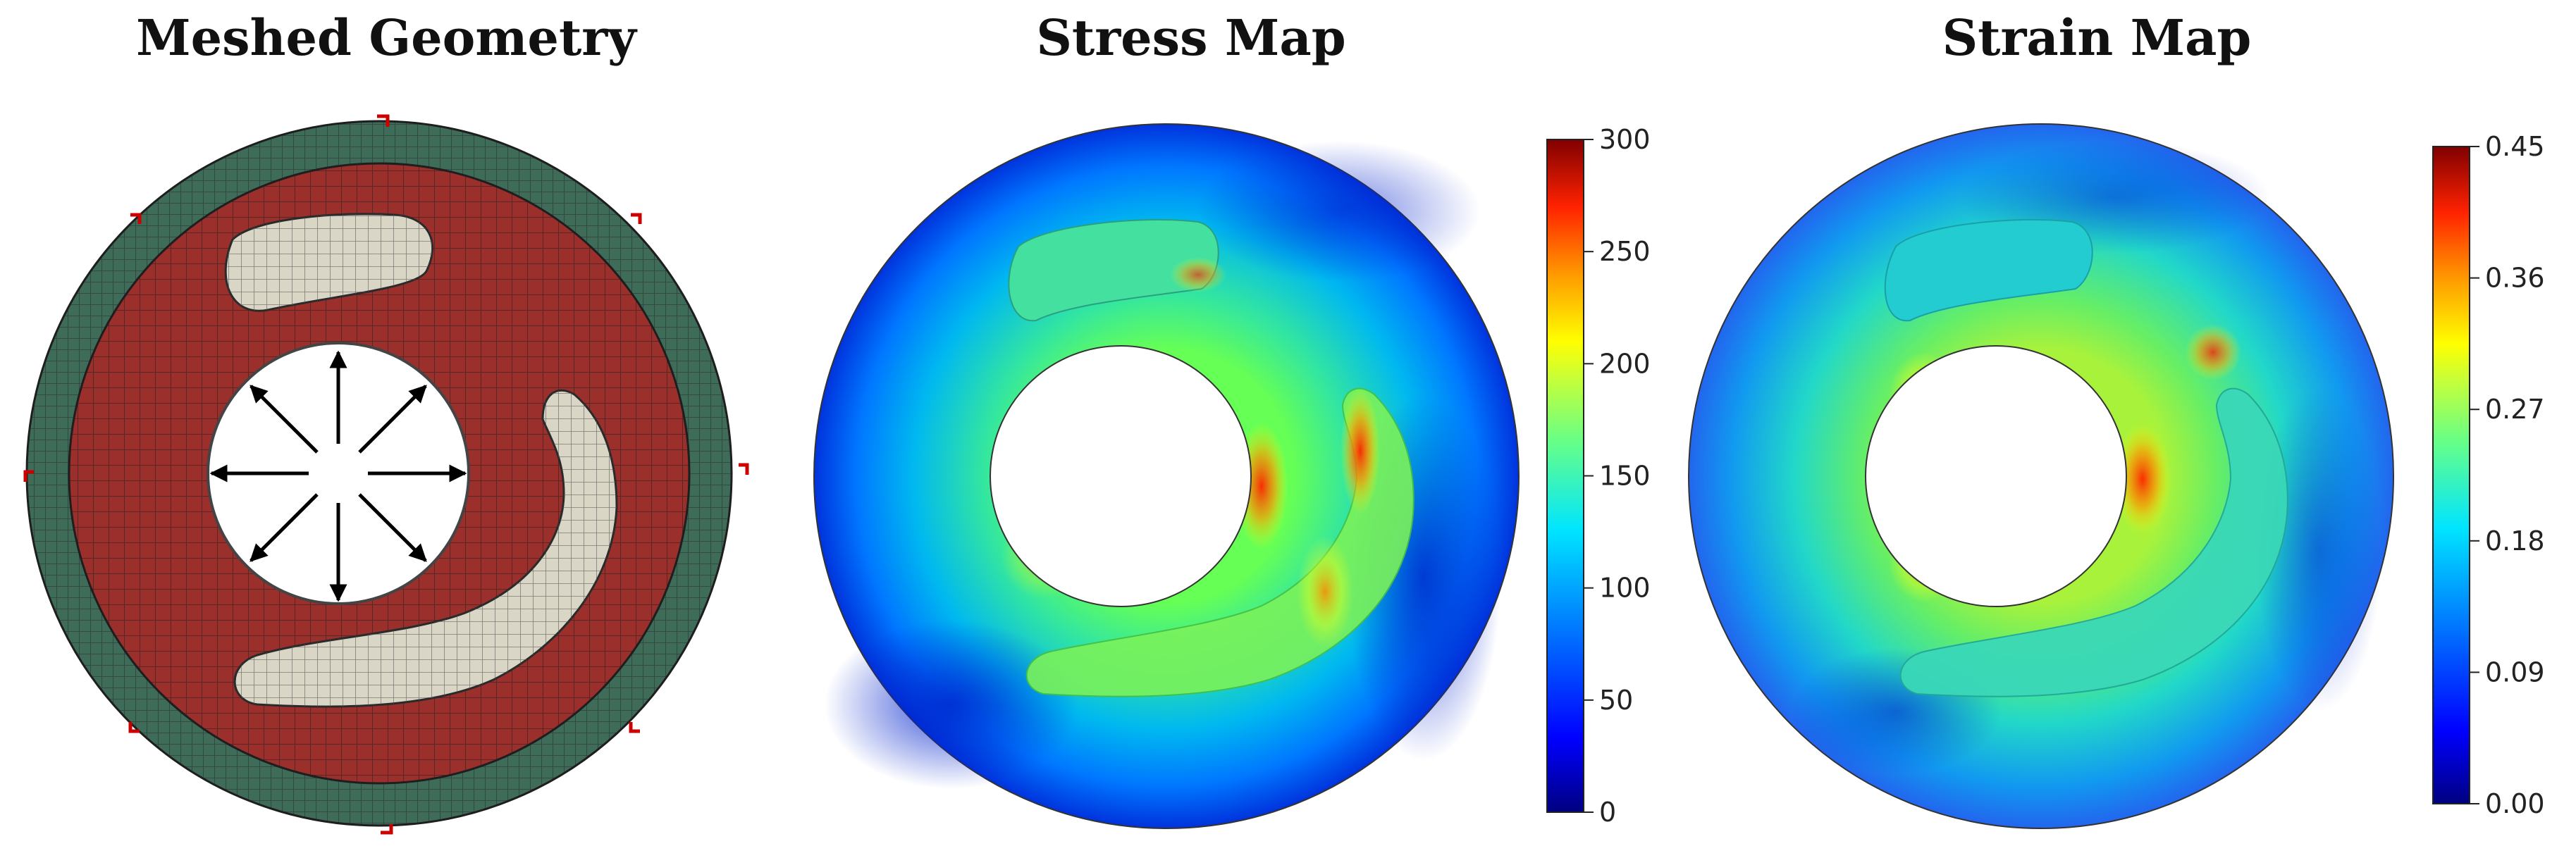 This screenshot has width=2576, height=846. I want to click on colorbar-tick-label: 0.09, so click(2515, 672).